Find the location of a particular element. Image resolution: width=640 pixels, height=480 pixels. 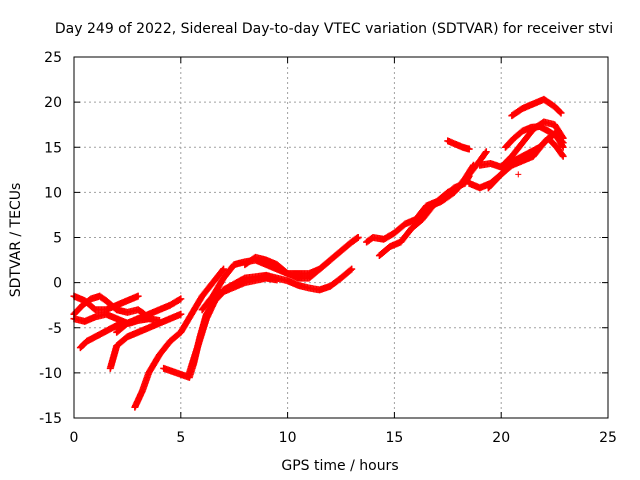

x-axis-label: GPS time / hours is located at coordinates (339, 466).